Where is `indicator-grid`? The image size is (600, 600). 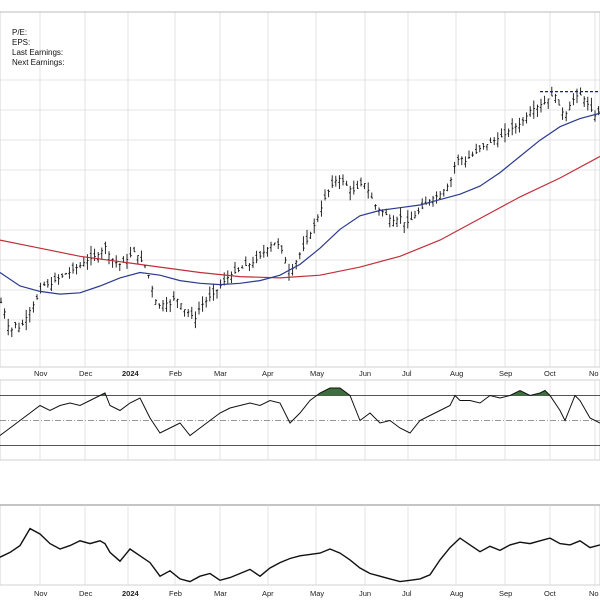 indicator-grid is located at coordinates (317, 545).